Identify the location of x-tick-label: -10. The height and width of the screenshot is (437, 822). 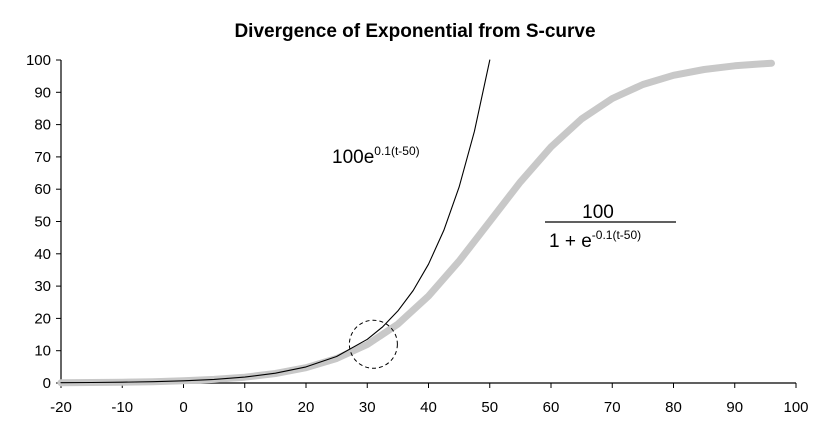
(122, 407).